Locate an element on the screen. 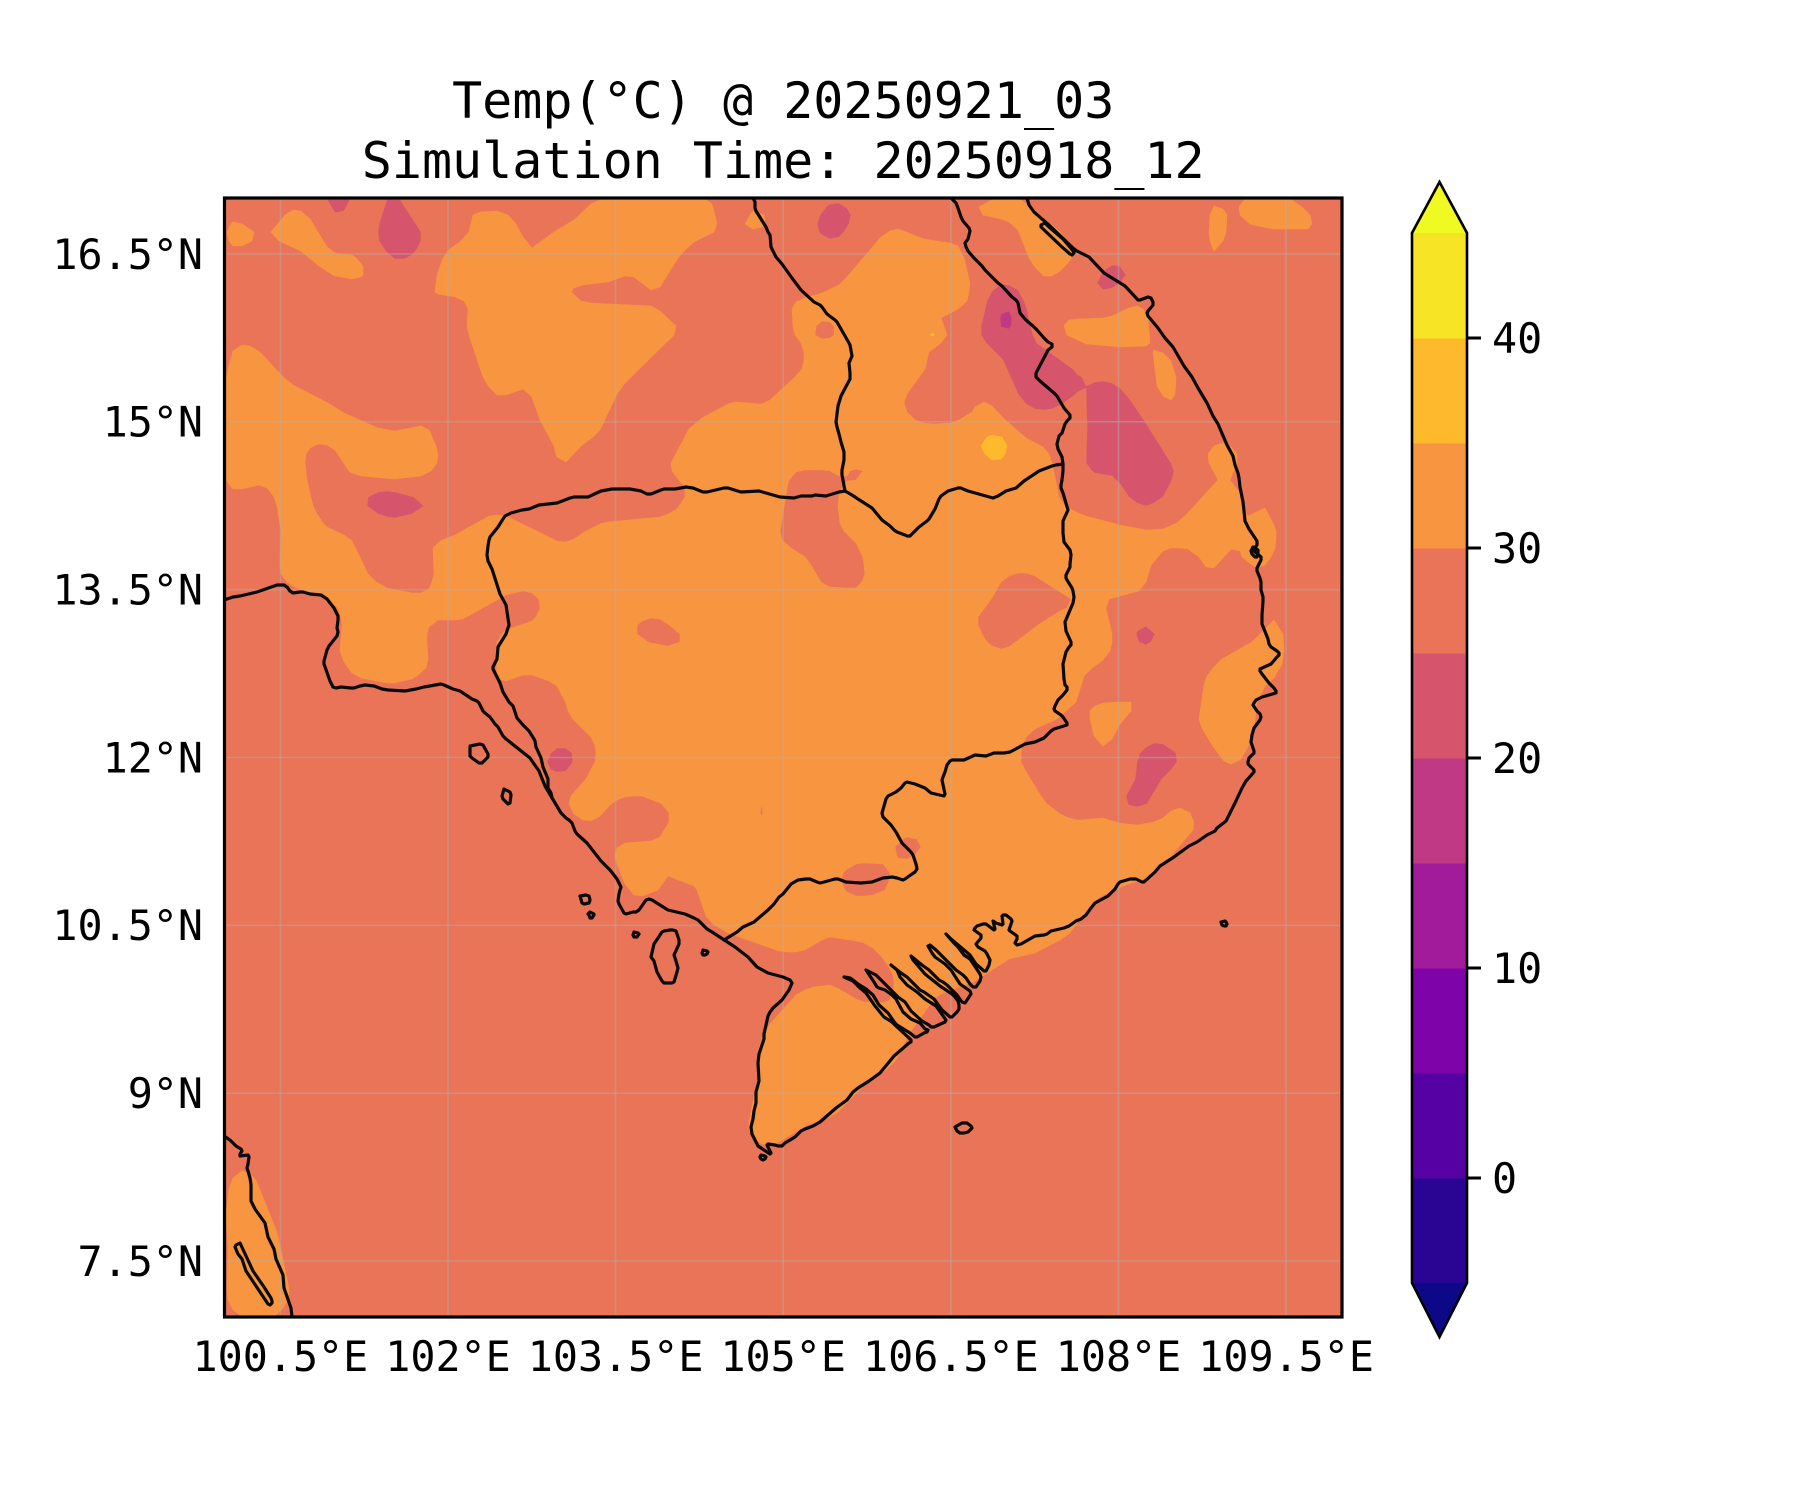 The height and width of the screenshot is (1500, 1800). y-tick-label: 12°N is located at coordinates (153, 757).